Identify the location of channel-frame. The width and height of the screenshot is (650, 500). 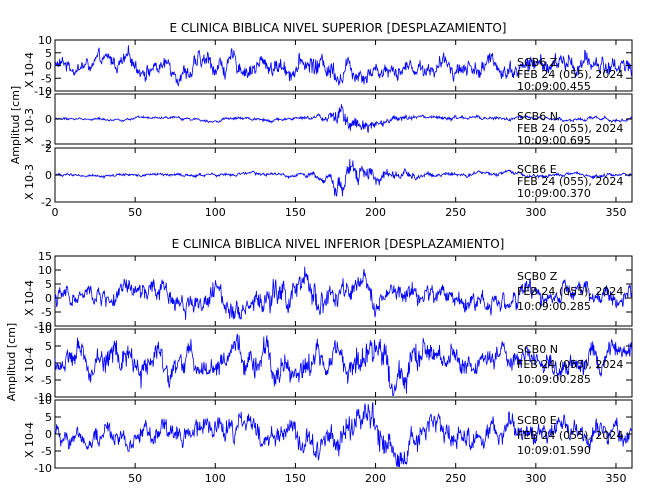
(343, 291).